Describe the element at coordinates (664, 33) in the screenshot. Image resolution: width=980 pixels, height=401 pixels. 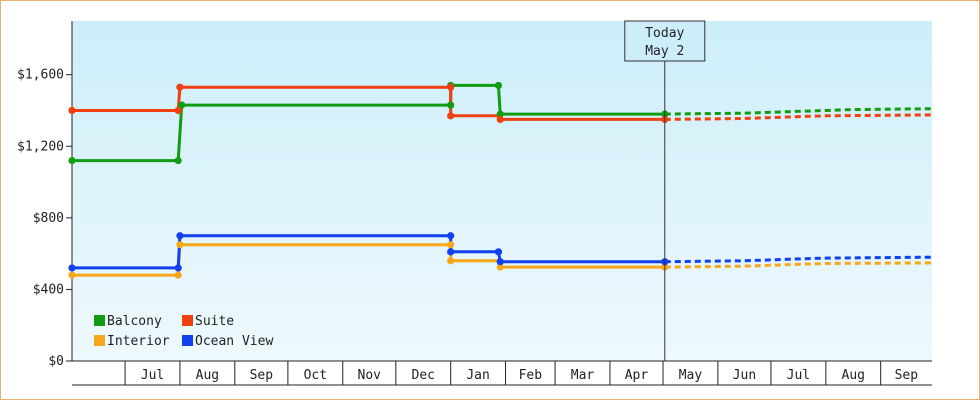
I see `today-label: Today` at that location.